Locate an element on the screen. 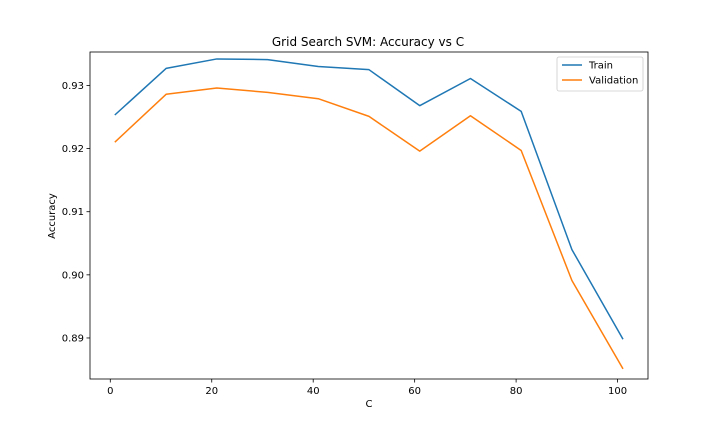  legend-label-validation: Validation is located at coordinates (613, 81).